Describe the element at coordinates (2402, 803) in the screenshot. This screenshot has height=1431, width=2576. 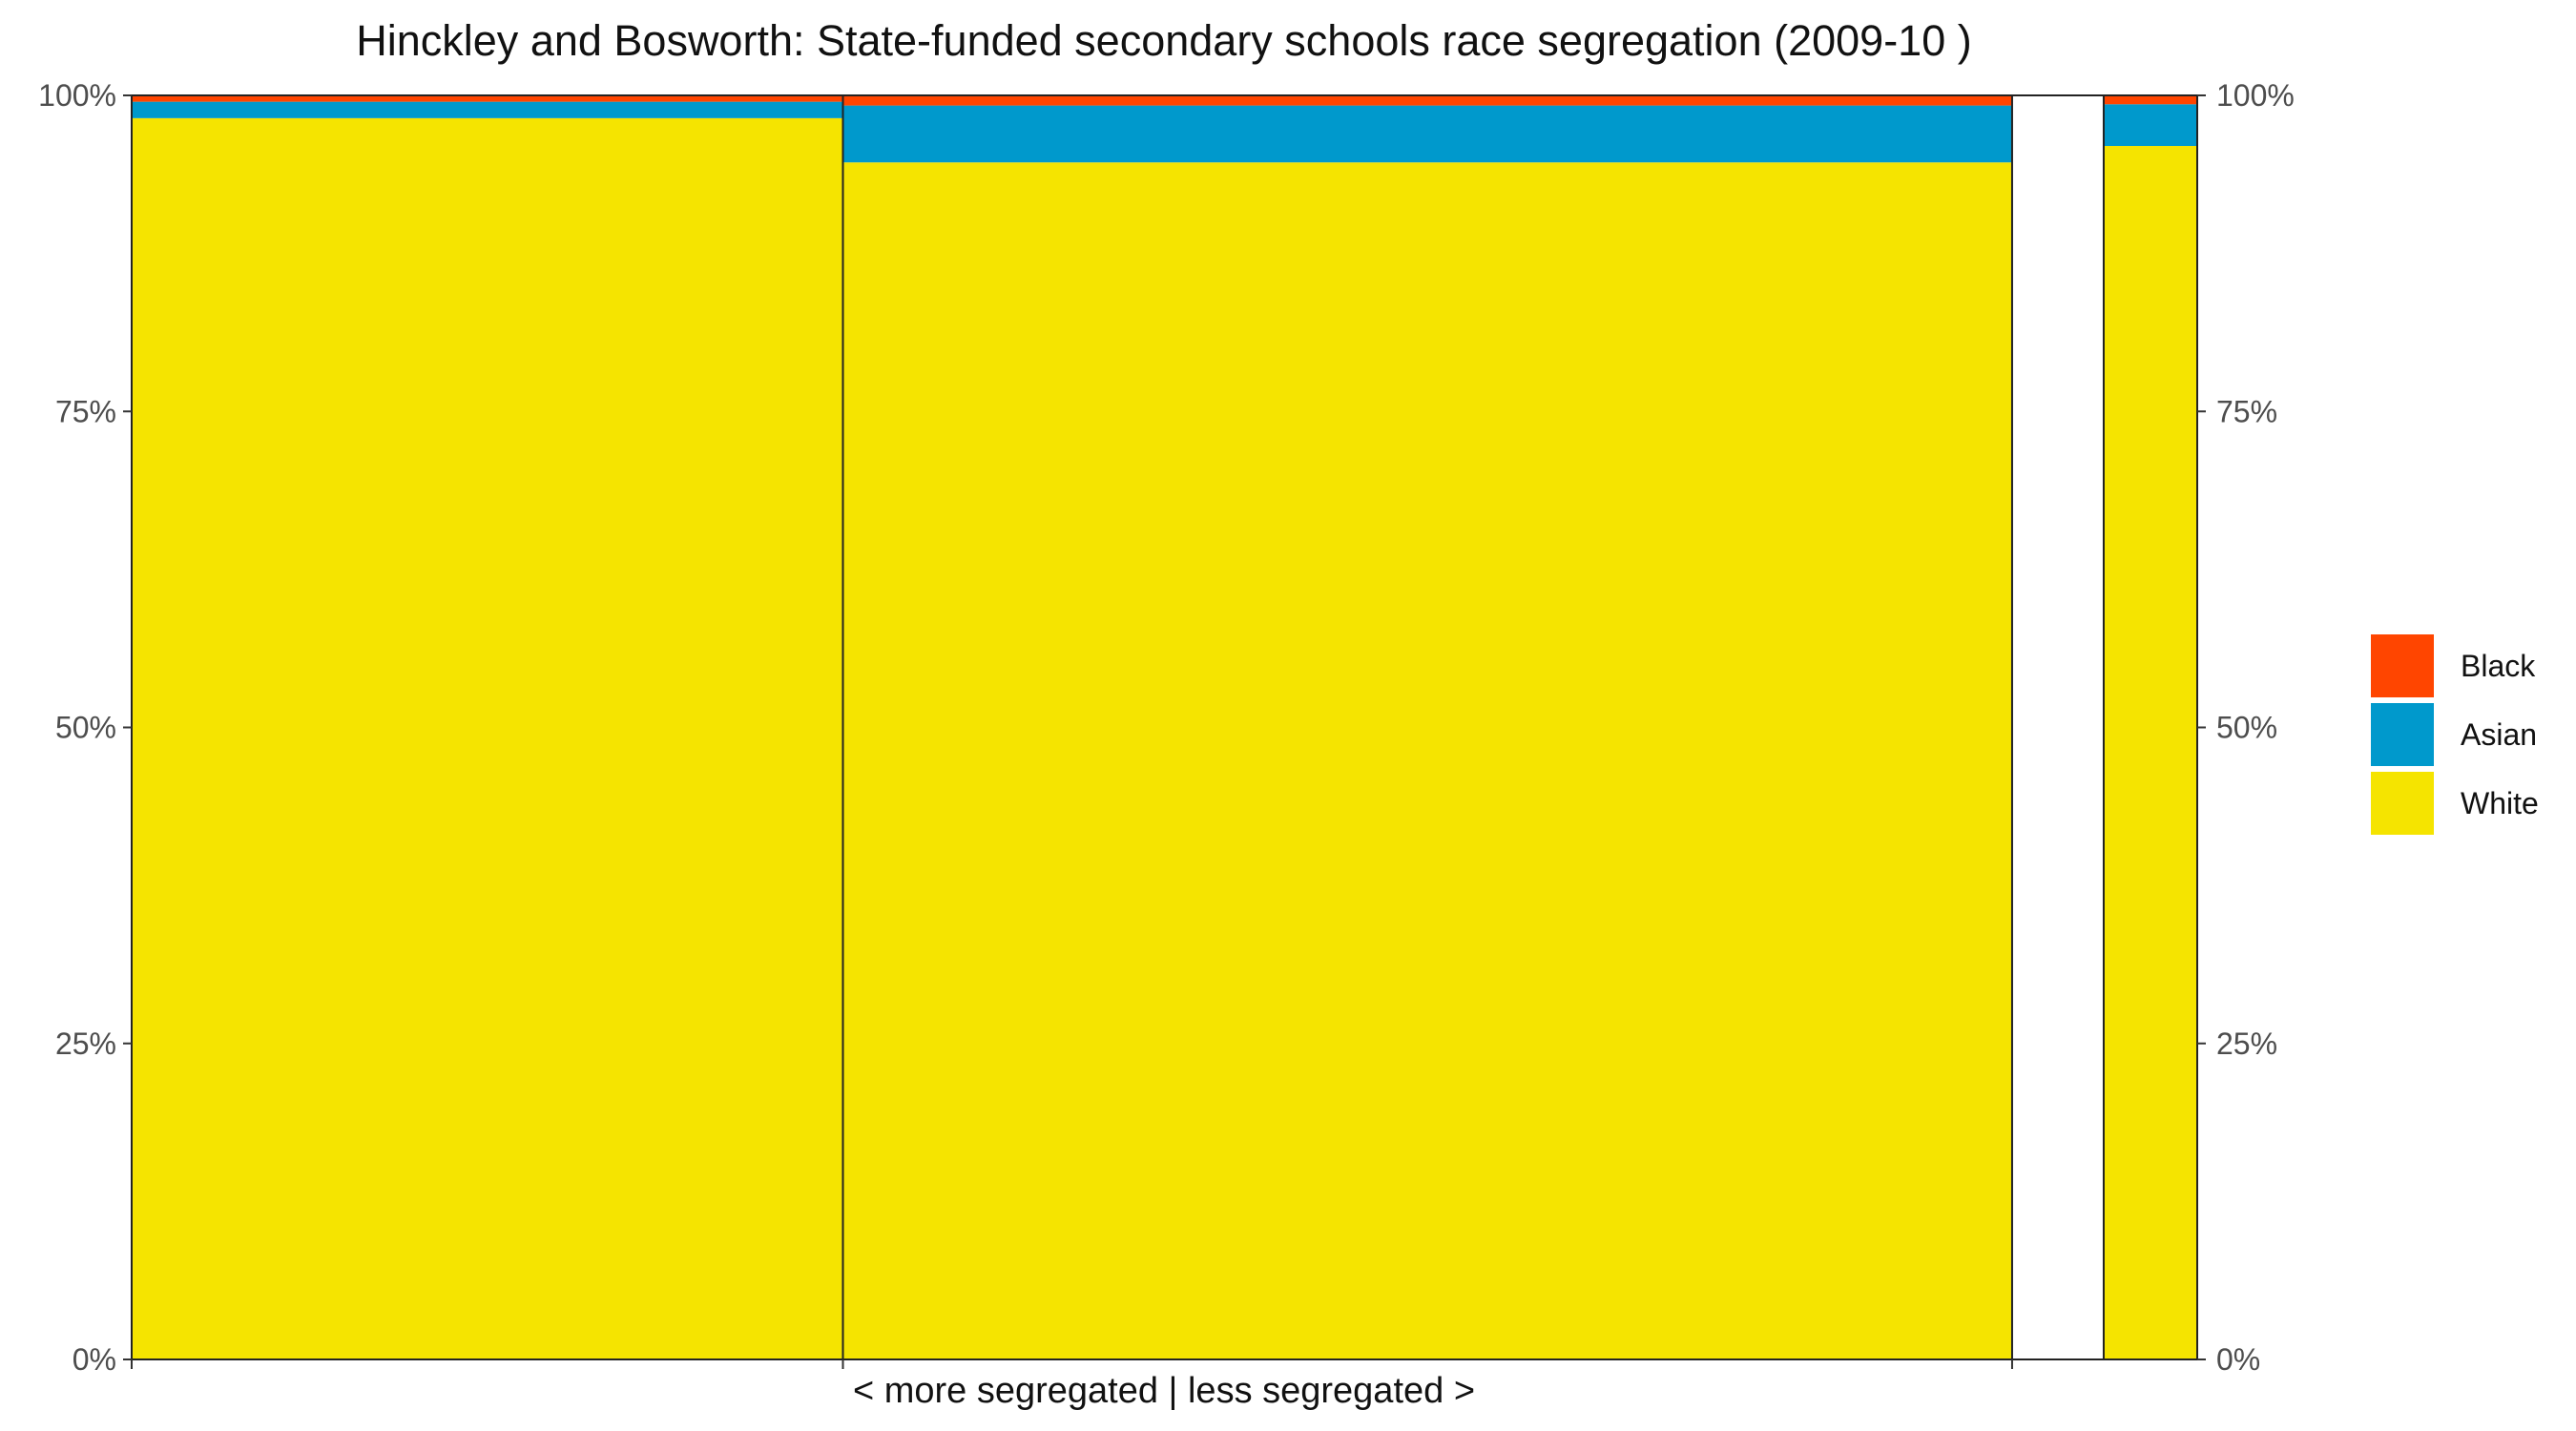
I see `legend-swatch-white` at that location.